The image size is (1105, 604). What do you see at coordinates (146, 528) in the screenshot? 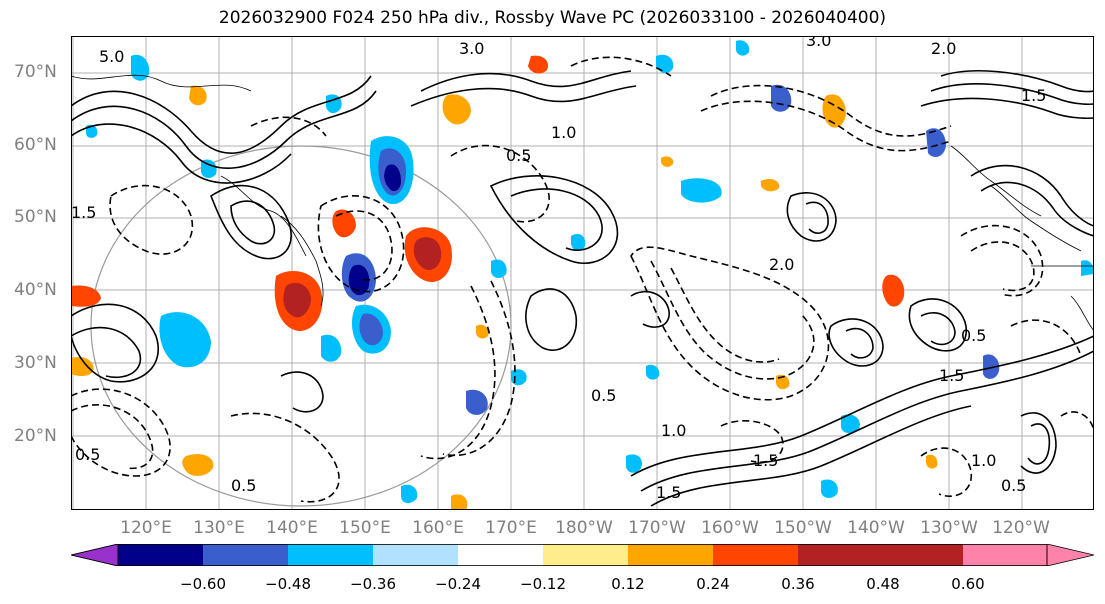
I see `lon-label: 120°E` at bounding box center [146, 528].